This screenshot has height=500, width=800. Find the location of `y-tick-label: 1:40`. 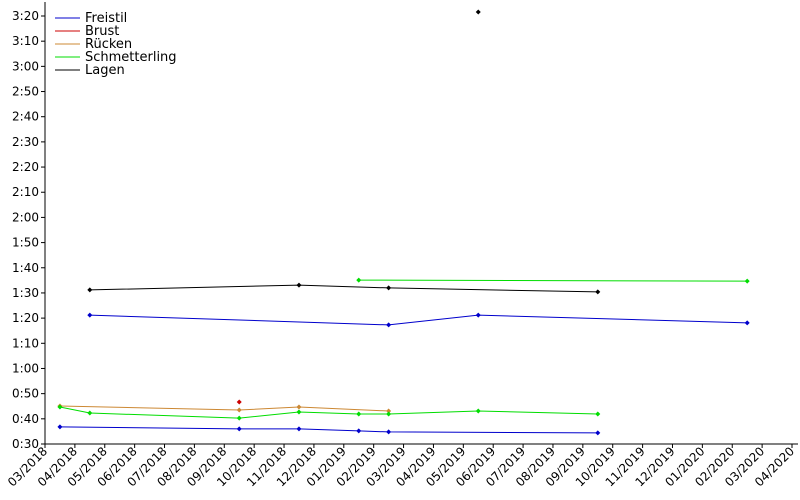

y-tick-label: 1:40 is located at coordinates (25, 268).